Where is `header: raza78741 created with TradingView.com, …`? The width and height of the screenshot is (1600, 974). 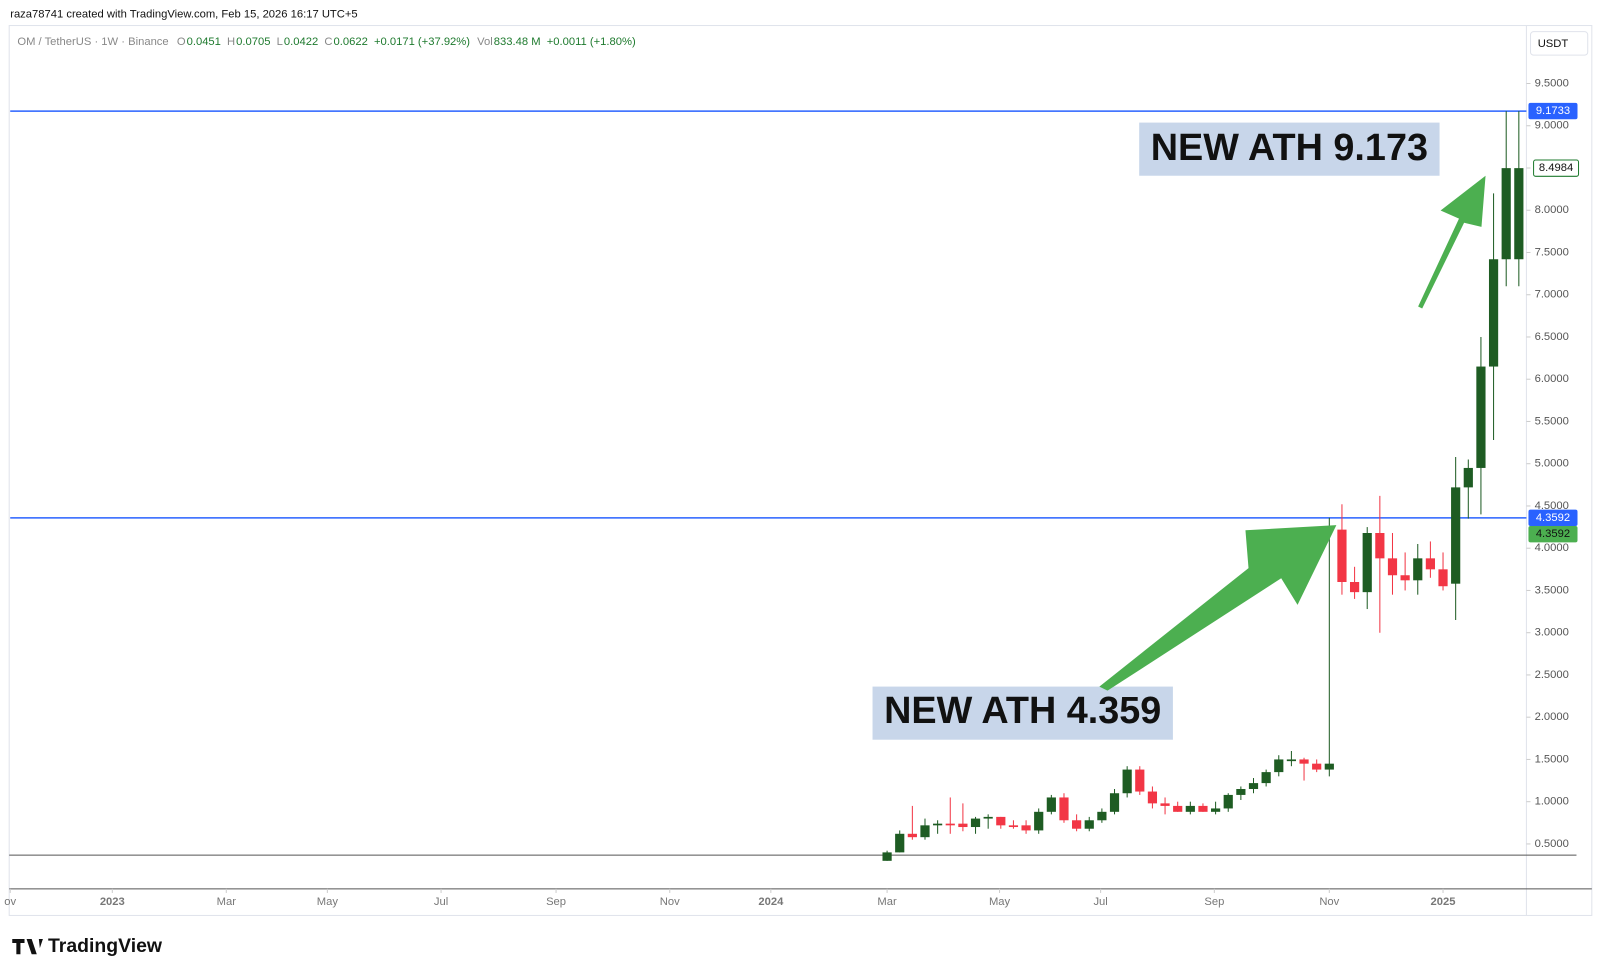 header: raza78741 created with TradingView.com, … is located at coordinates (183, 14).